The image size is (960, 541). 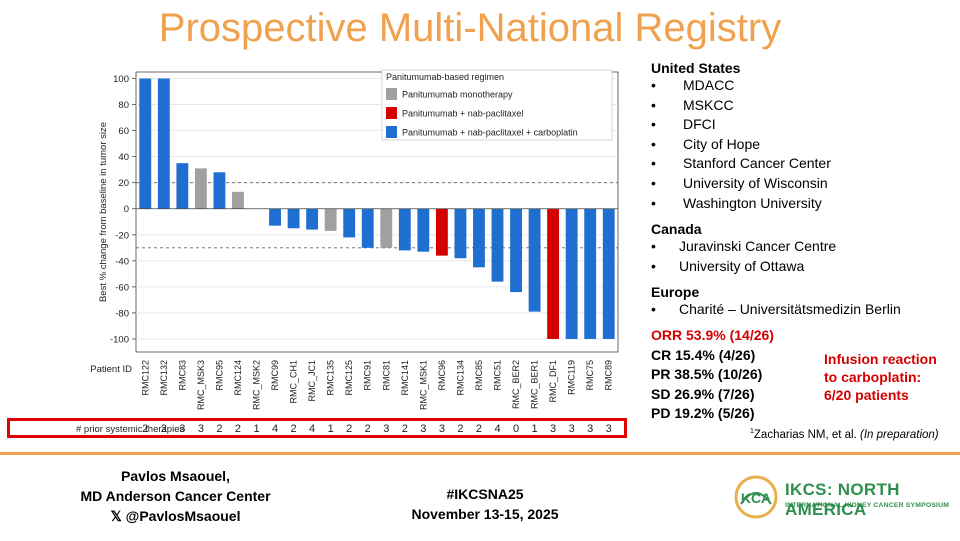 I want to click on x-tick-label: RMC122, so click(x=145, y=378).